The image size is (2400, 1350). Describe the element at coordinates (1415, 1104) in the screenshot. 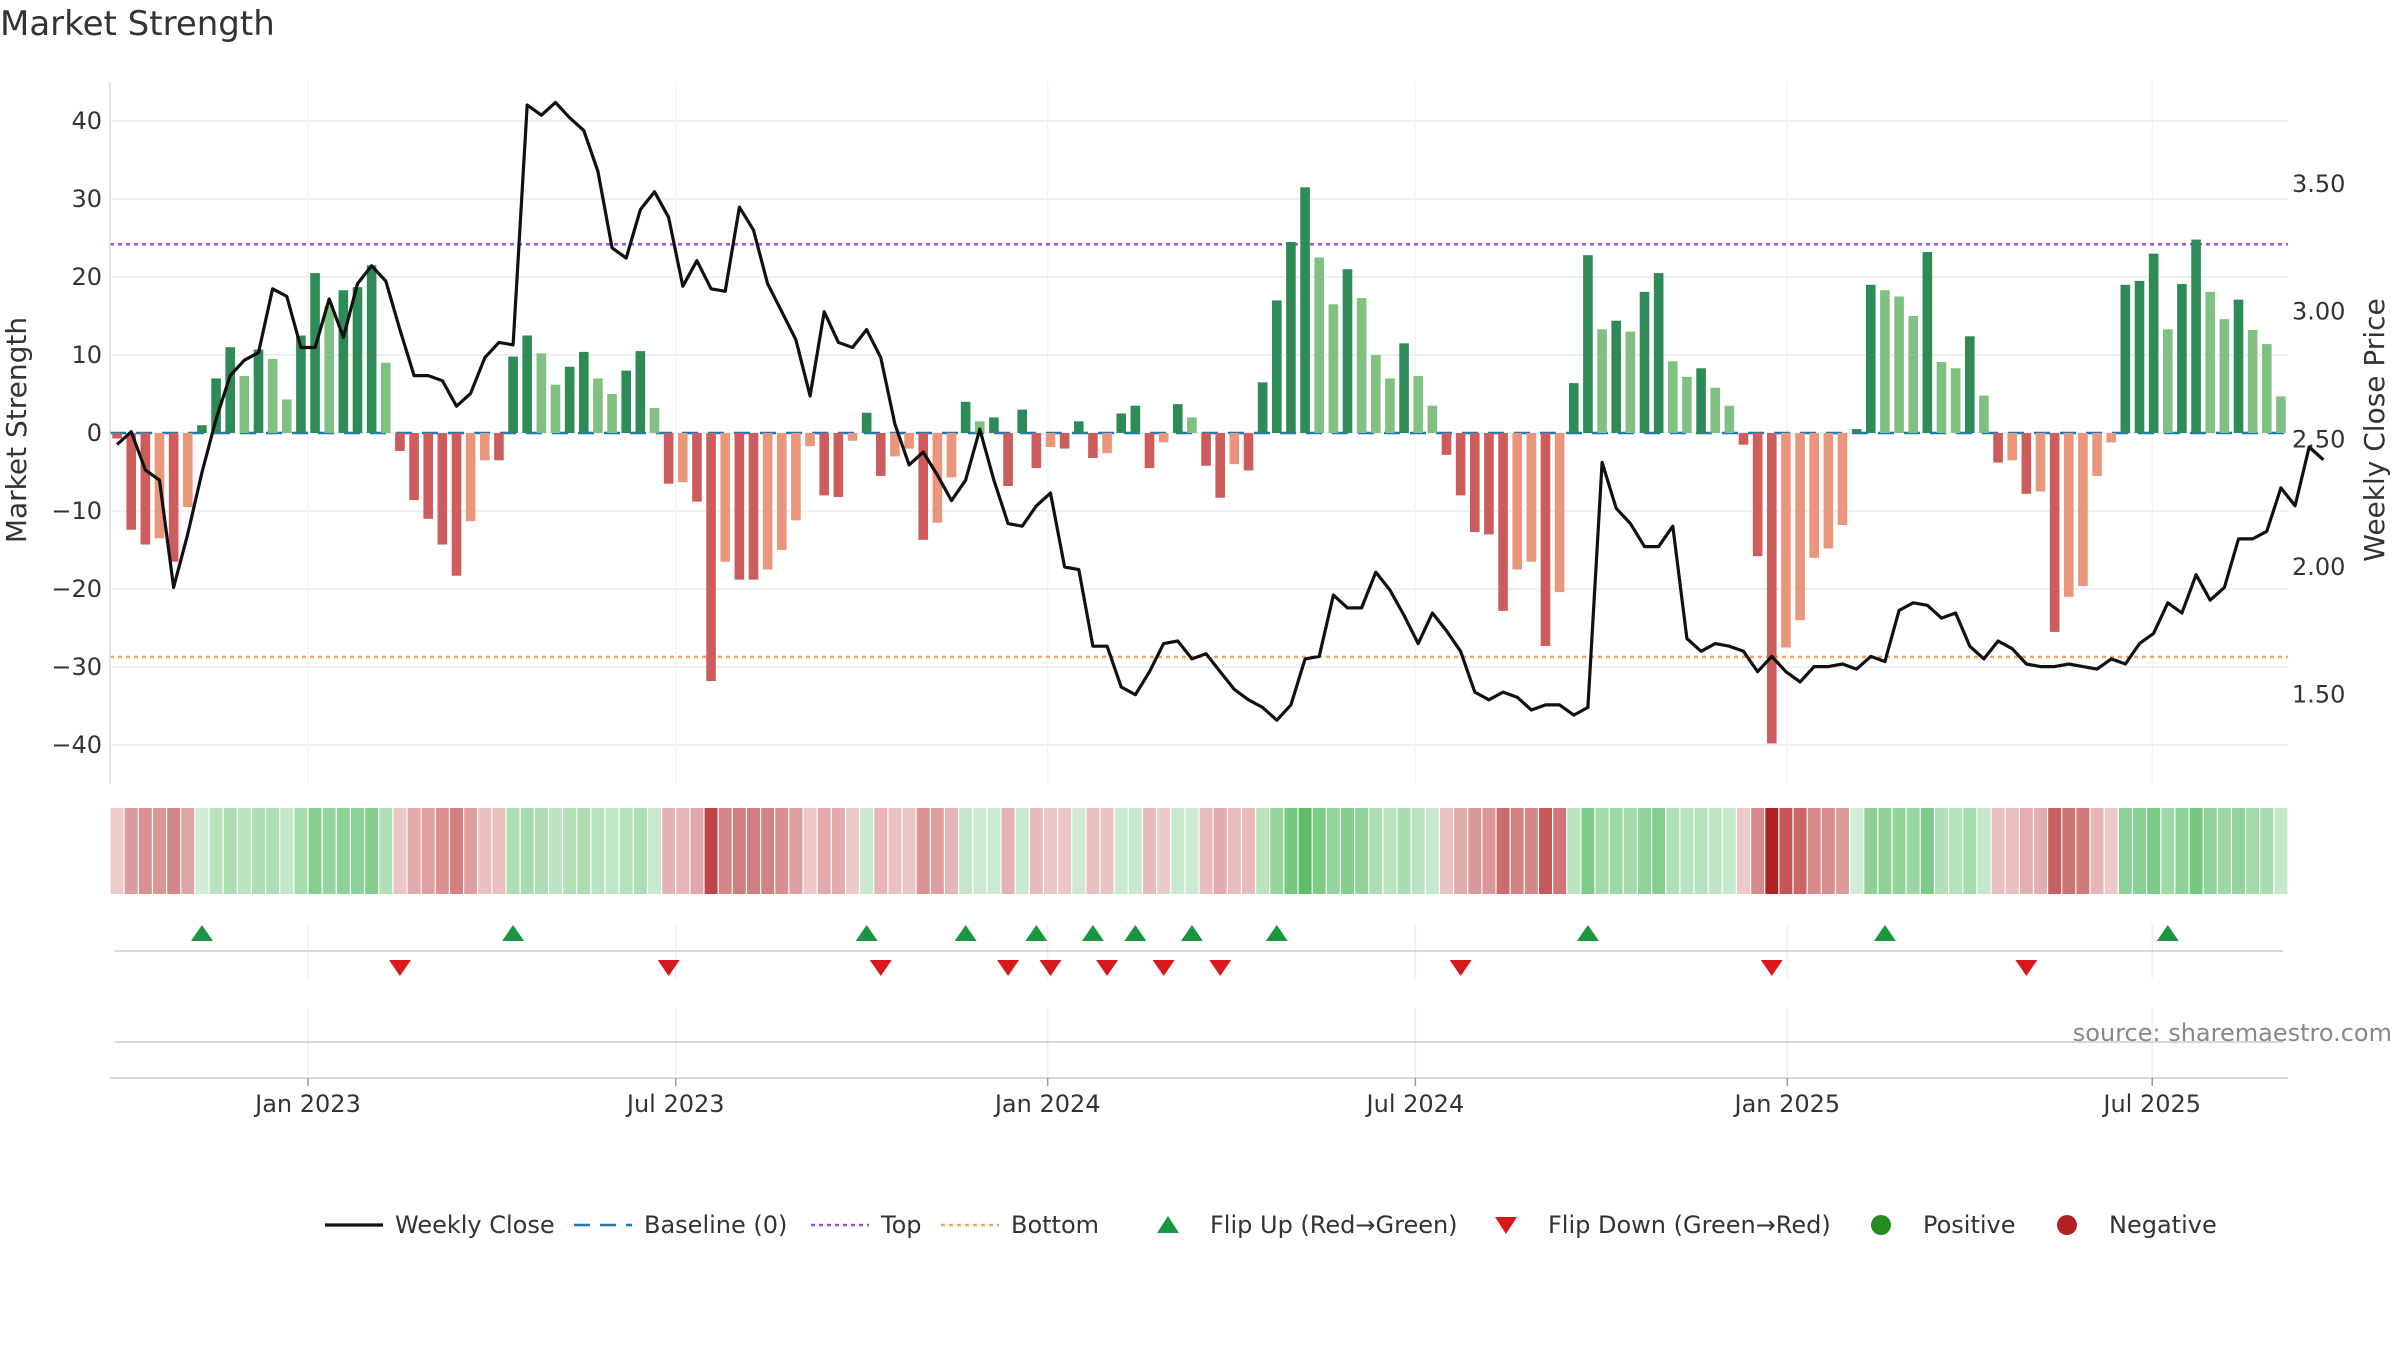

I see `x-tick-label: Jul 2024` at that location.